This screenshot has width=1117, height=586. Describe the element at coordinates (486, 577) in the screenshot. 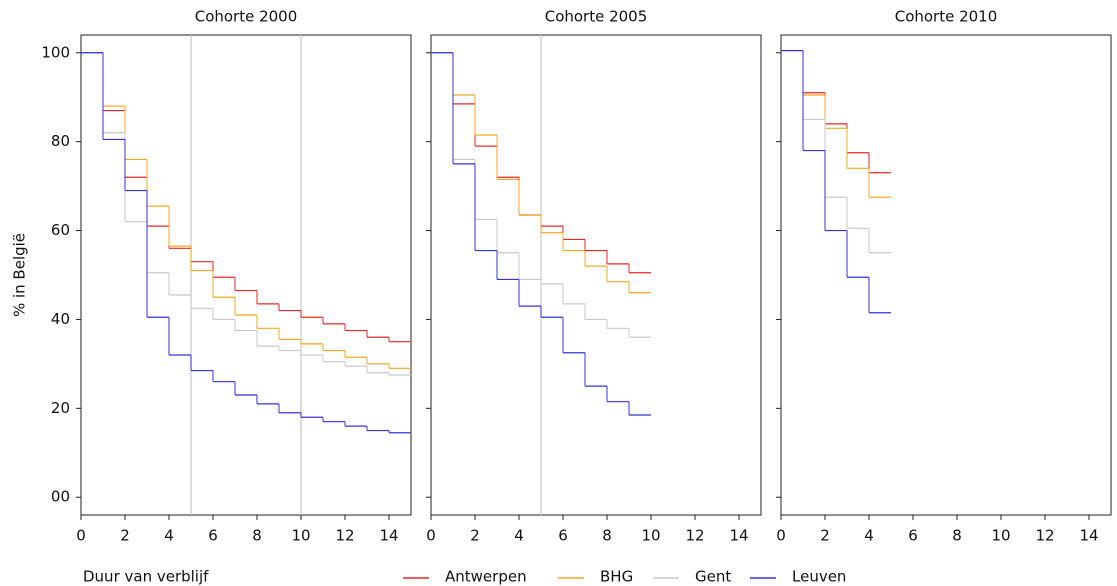

I see `legend-label: Antwerpen` at that location.